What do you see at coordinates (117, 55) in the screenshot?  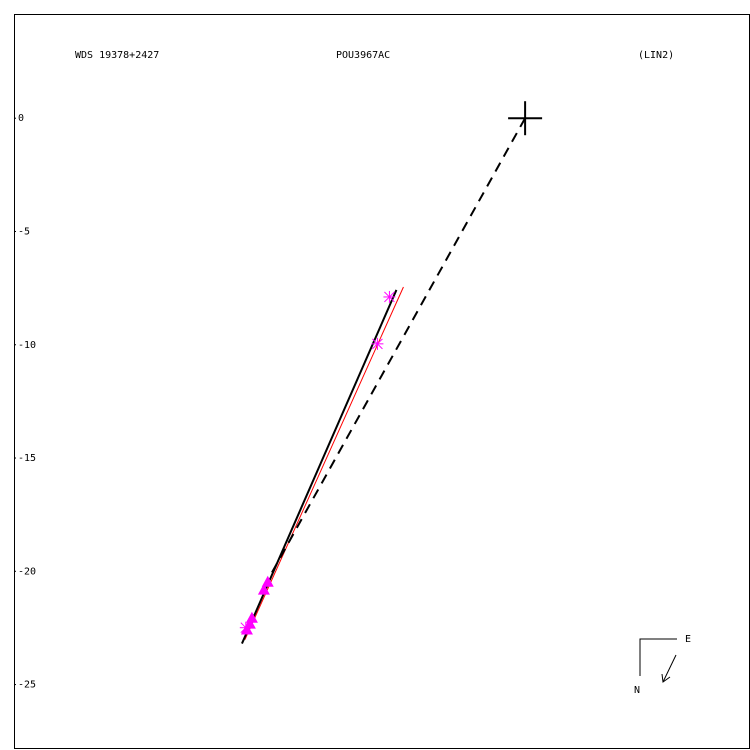 I see `chart-title: WDS 19378+2427` at bounding box center [117, 55].